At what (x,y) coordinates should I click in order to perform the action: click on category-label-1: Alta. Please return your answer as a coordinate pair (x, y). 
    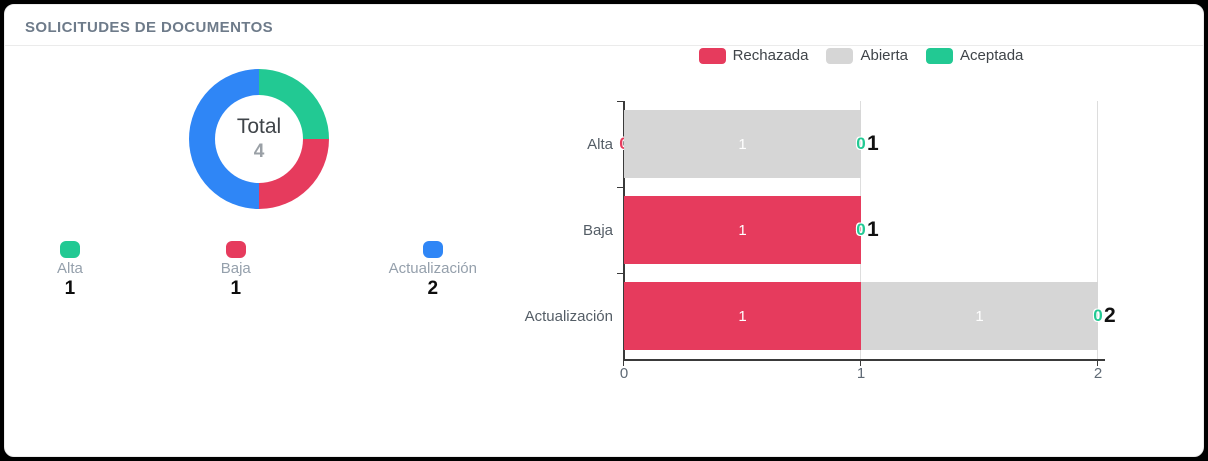
    Looking at the image, I should click on (600, 144).